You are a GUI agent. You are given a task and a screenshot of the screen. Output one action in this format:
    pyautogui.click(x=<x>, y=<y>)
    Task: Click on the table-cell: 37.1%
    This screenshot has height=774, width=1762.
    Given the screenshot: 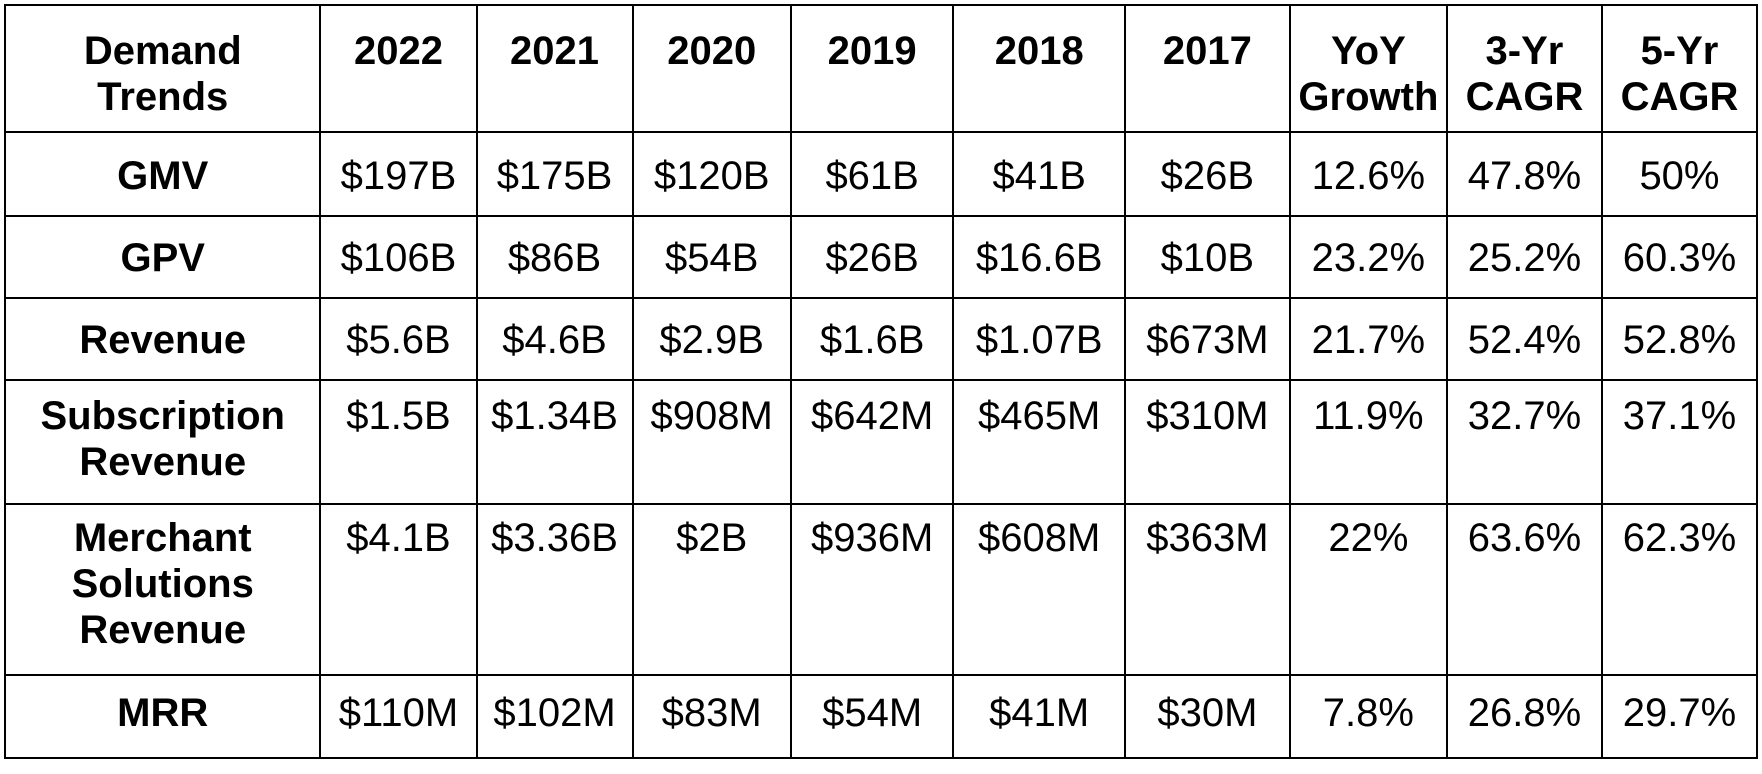 What is the action you would take?
    pyautogui.click(x=1679, y=442)
    